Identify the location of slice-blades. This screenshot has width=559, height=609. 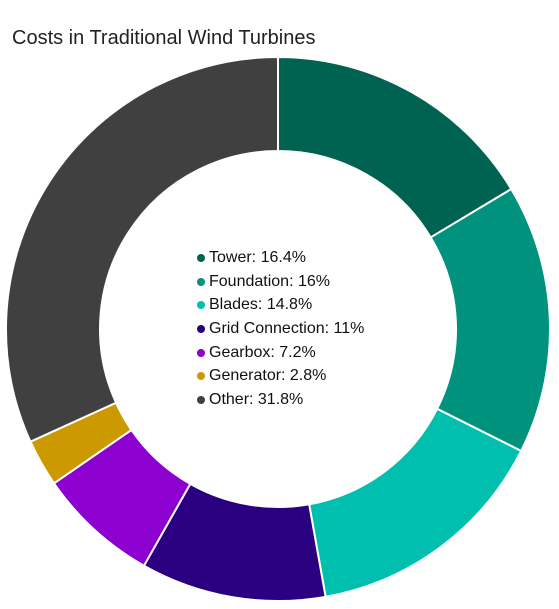
(415, 502).